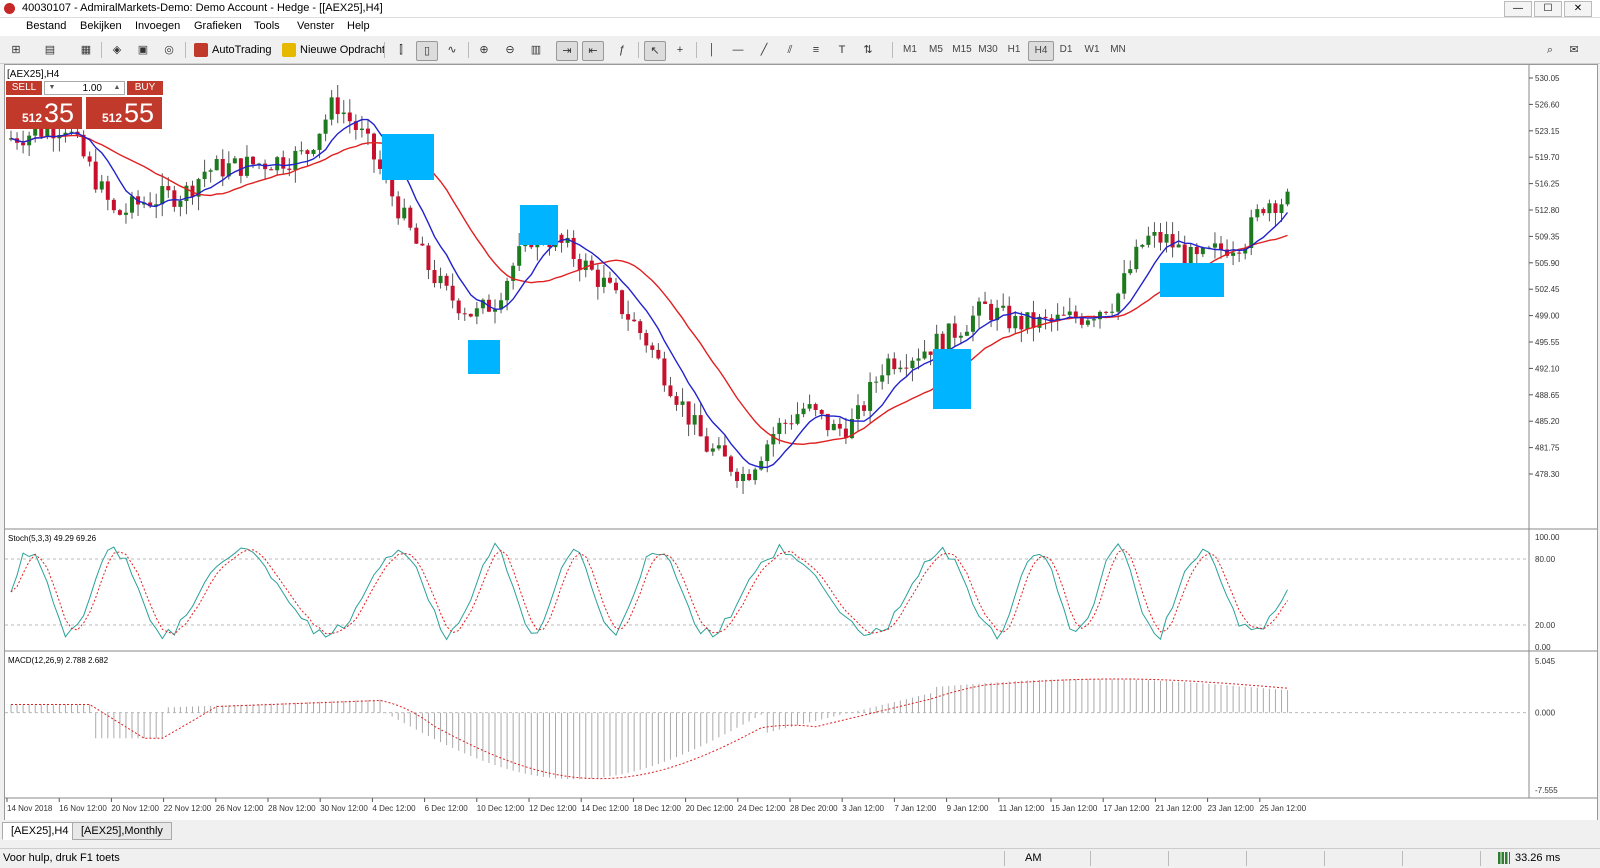  I want to click on new-order-button: Nieuwe Opdracht, so click(339, 50).